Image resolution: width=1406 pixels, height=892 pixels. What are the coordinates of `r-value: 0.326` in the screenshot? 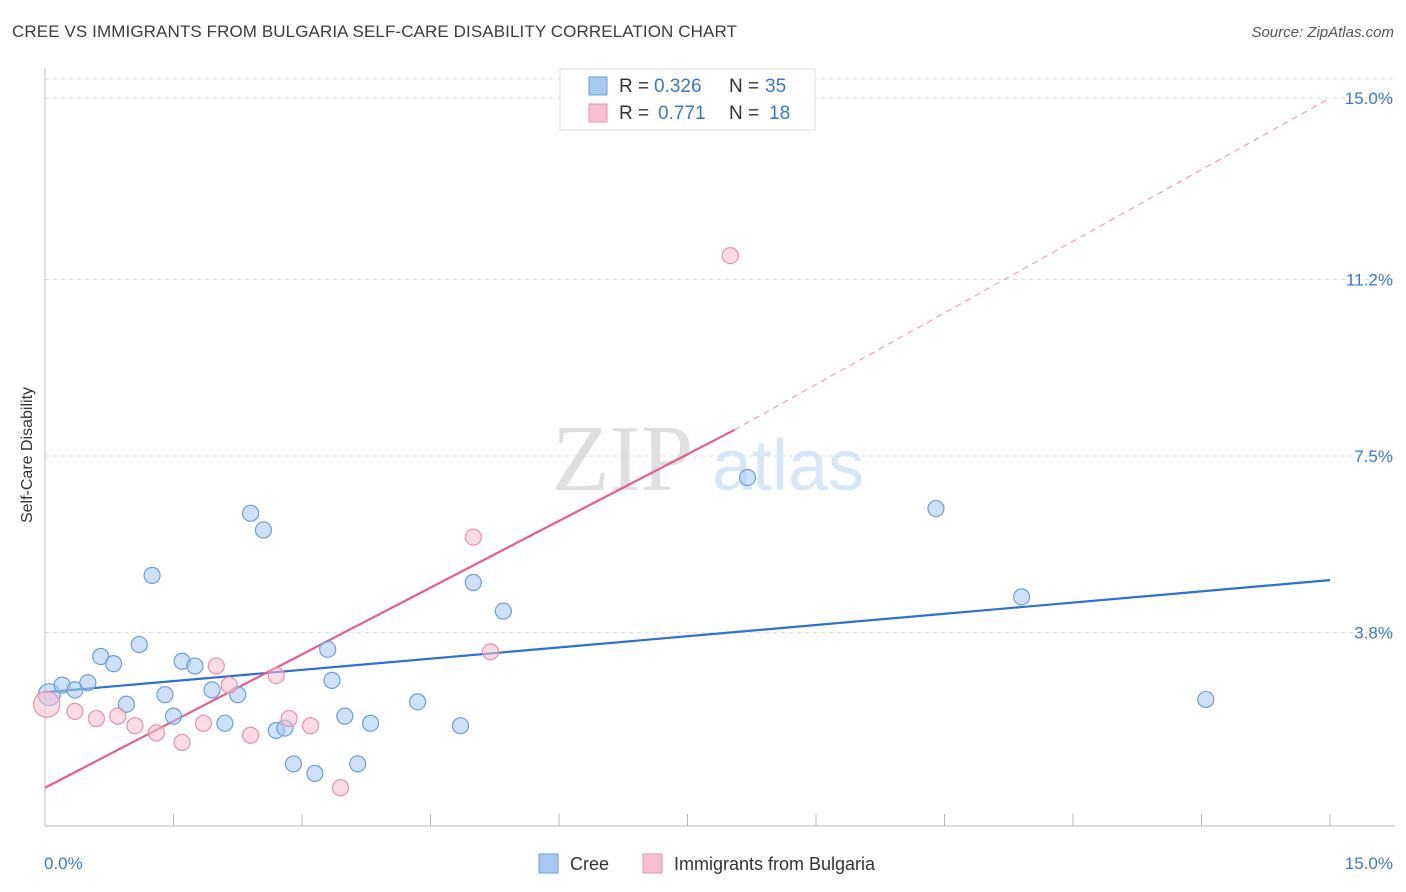 It's located at (678, 86).